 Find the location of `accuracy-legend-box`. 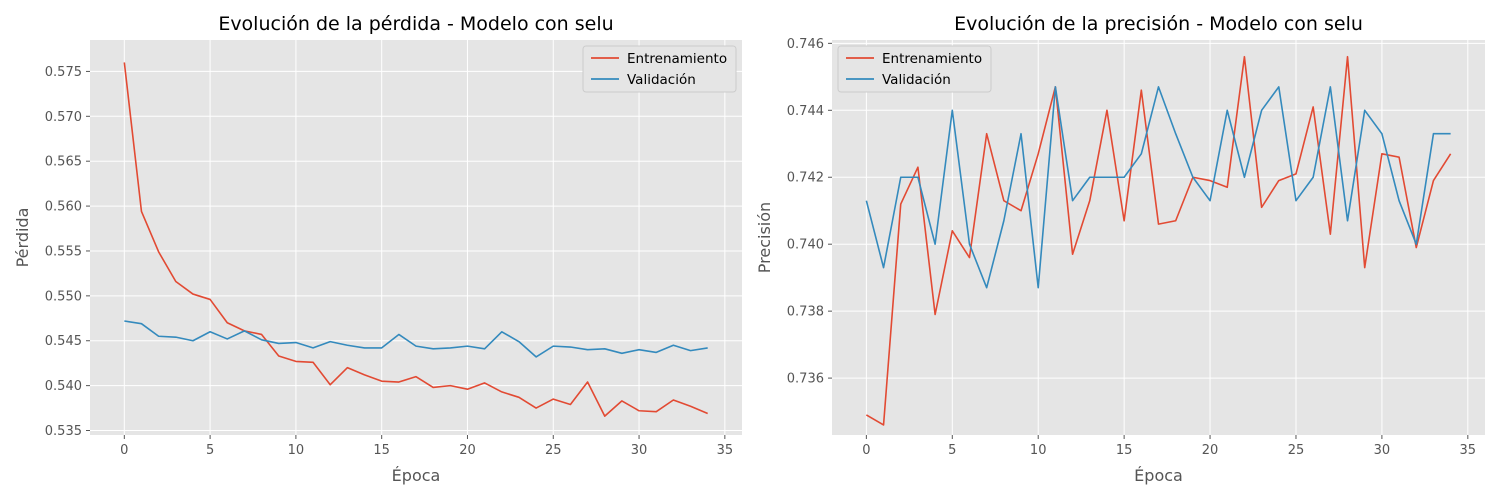

accuracy-legend-box is located at coordinates (914, 69).